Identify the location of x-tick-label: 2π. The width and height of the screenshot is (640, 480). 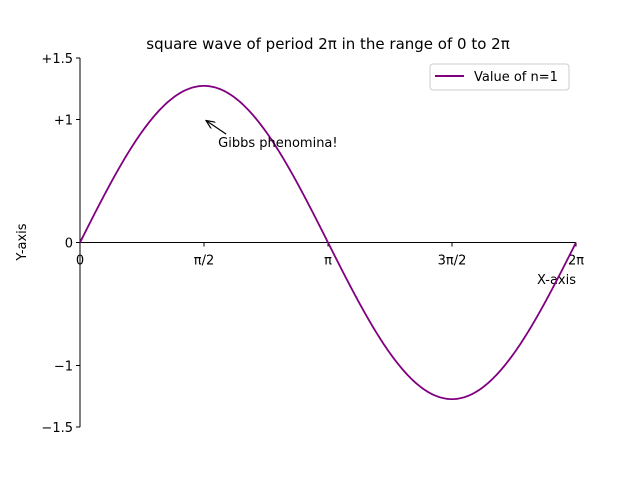
(576, 261).